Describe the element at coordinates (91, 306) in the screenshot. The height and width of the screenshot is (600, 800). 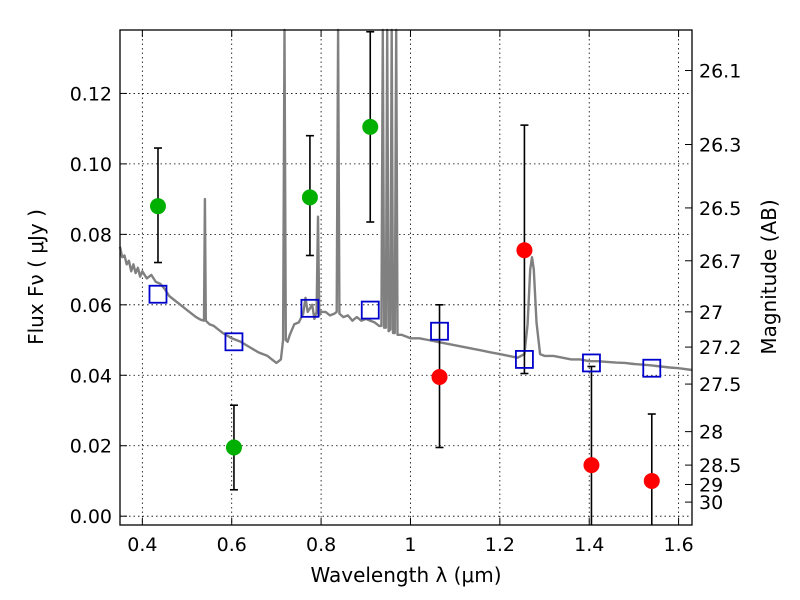
I see `y-tick-label: 0.06` at that location.